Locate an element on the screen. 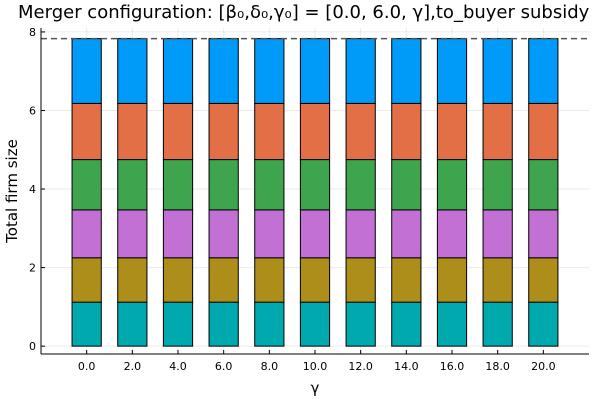  y-tick-labels: 0 2 4 6 8 is located at coordinates (32, 189).